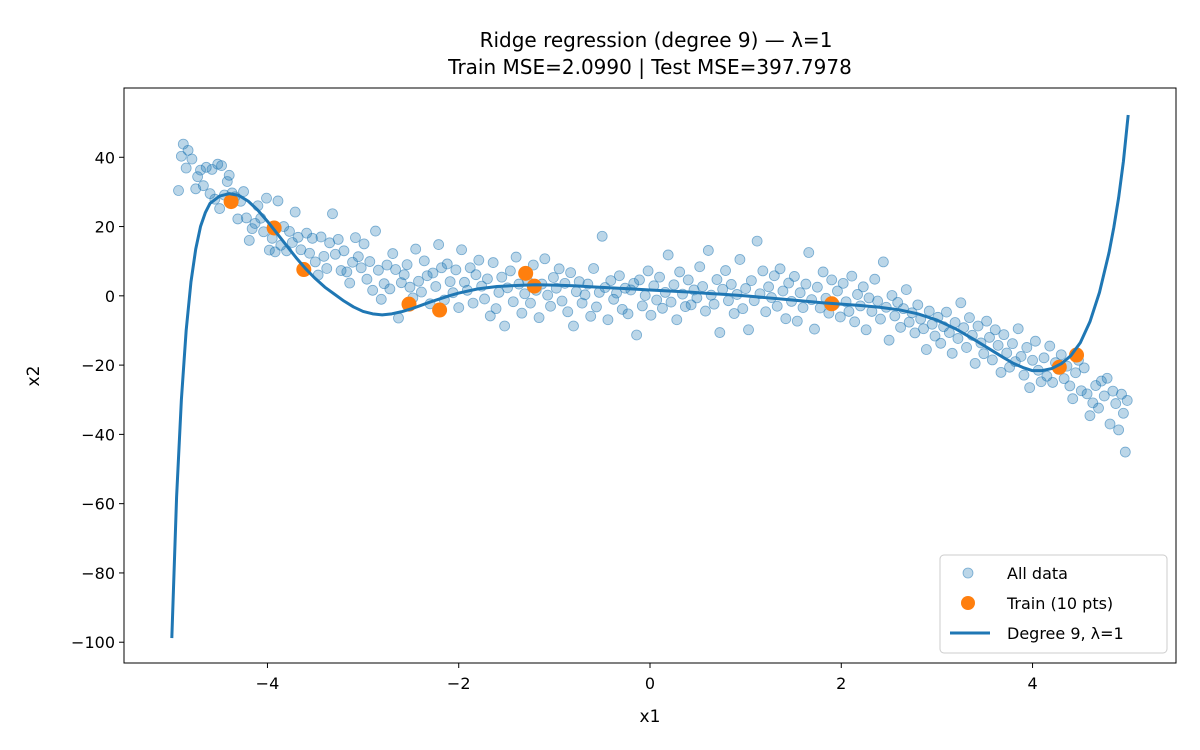 The width and height of the screenshot is (1200, 750). Describe the element at coordinates (968, 603) in the screenshot. I see `legend-train-marker` at that location.